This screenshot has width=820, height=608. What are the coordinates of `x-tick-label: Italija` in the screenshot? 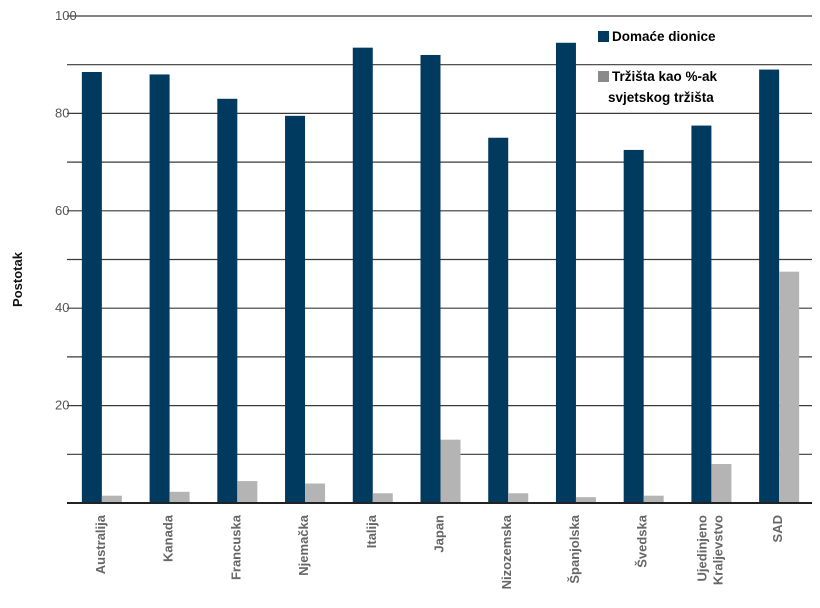 It's located at (371, 531).